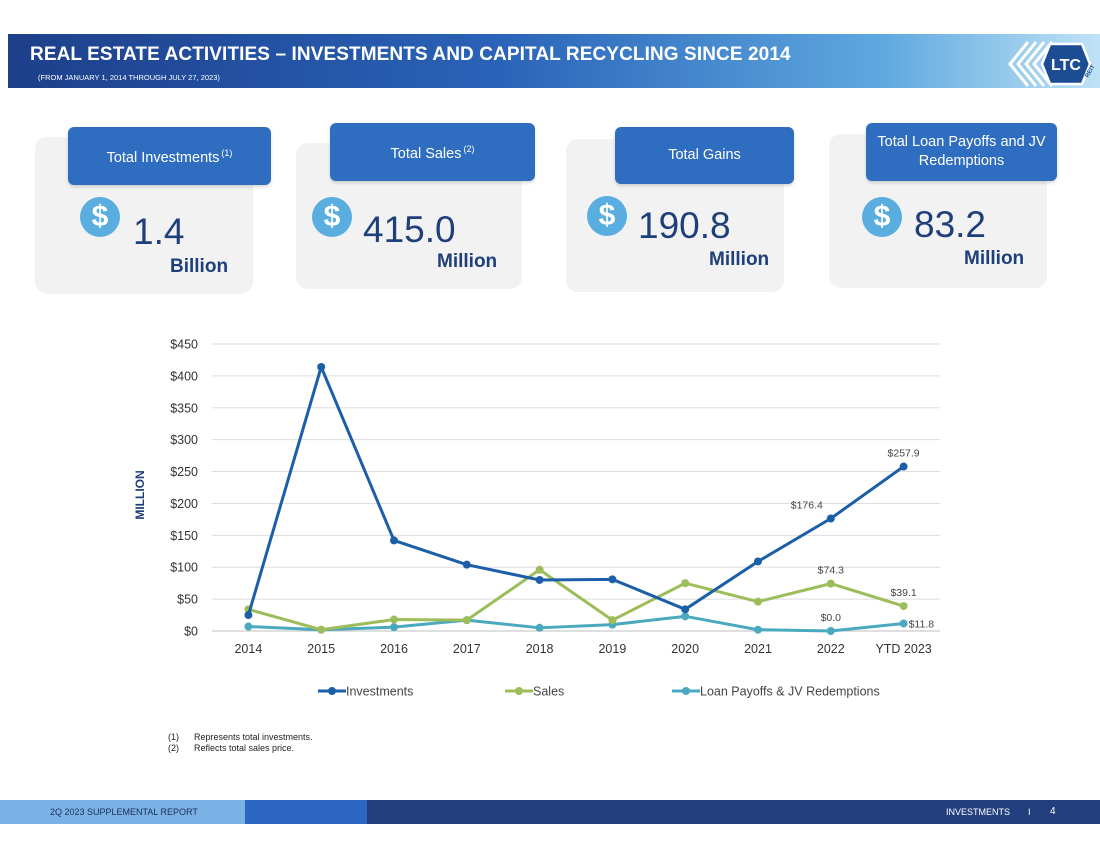 Image resolution: width=1100 pixels, height=849 pixels. I want to click on total-sales-label: Total Sales (2), so click(432, 152).